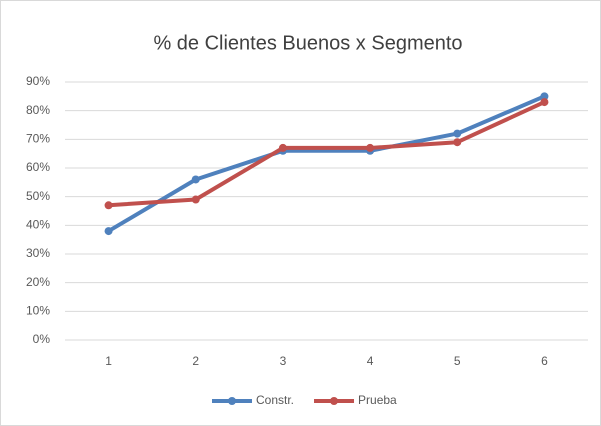  I want to click on x-tick-label: 1, so click(108, 361).